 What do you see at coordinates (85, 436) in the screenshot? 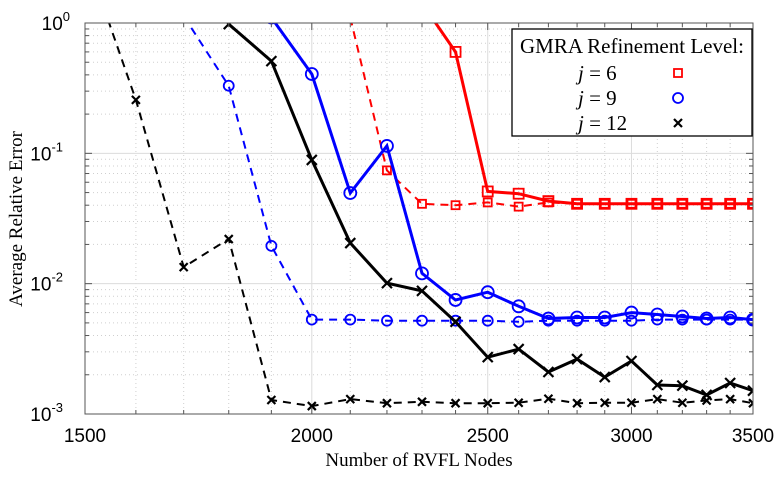
I see `x-tick-label: 1500` at bounding box center [85, 436].